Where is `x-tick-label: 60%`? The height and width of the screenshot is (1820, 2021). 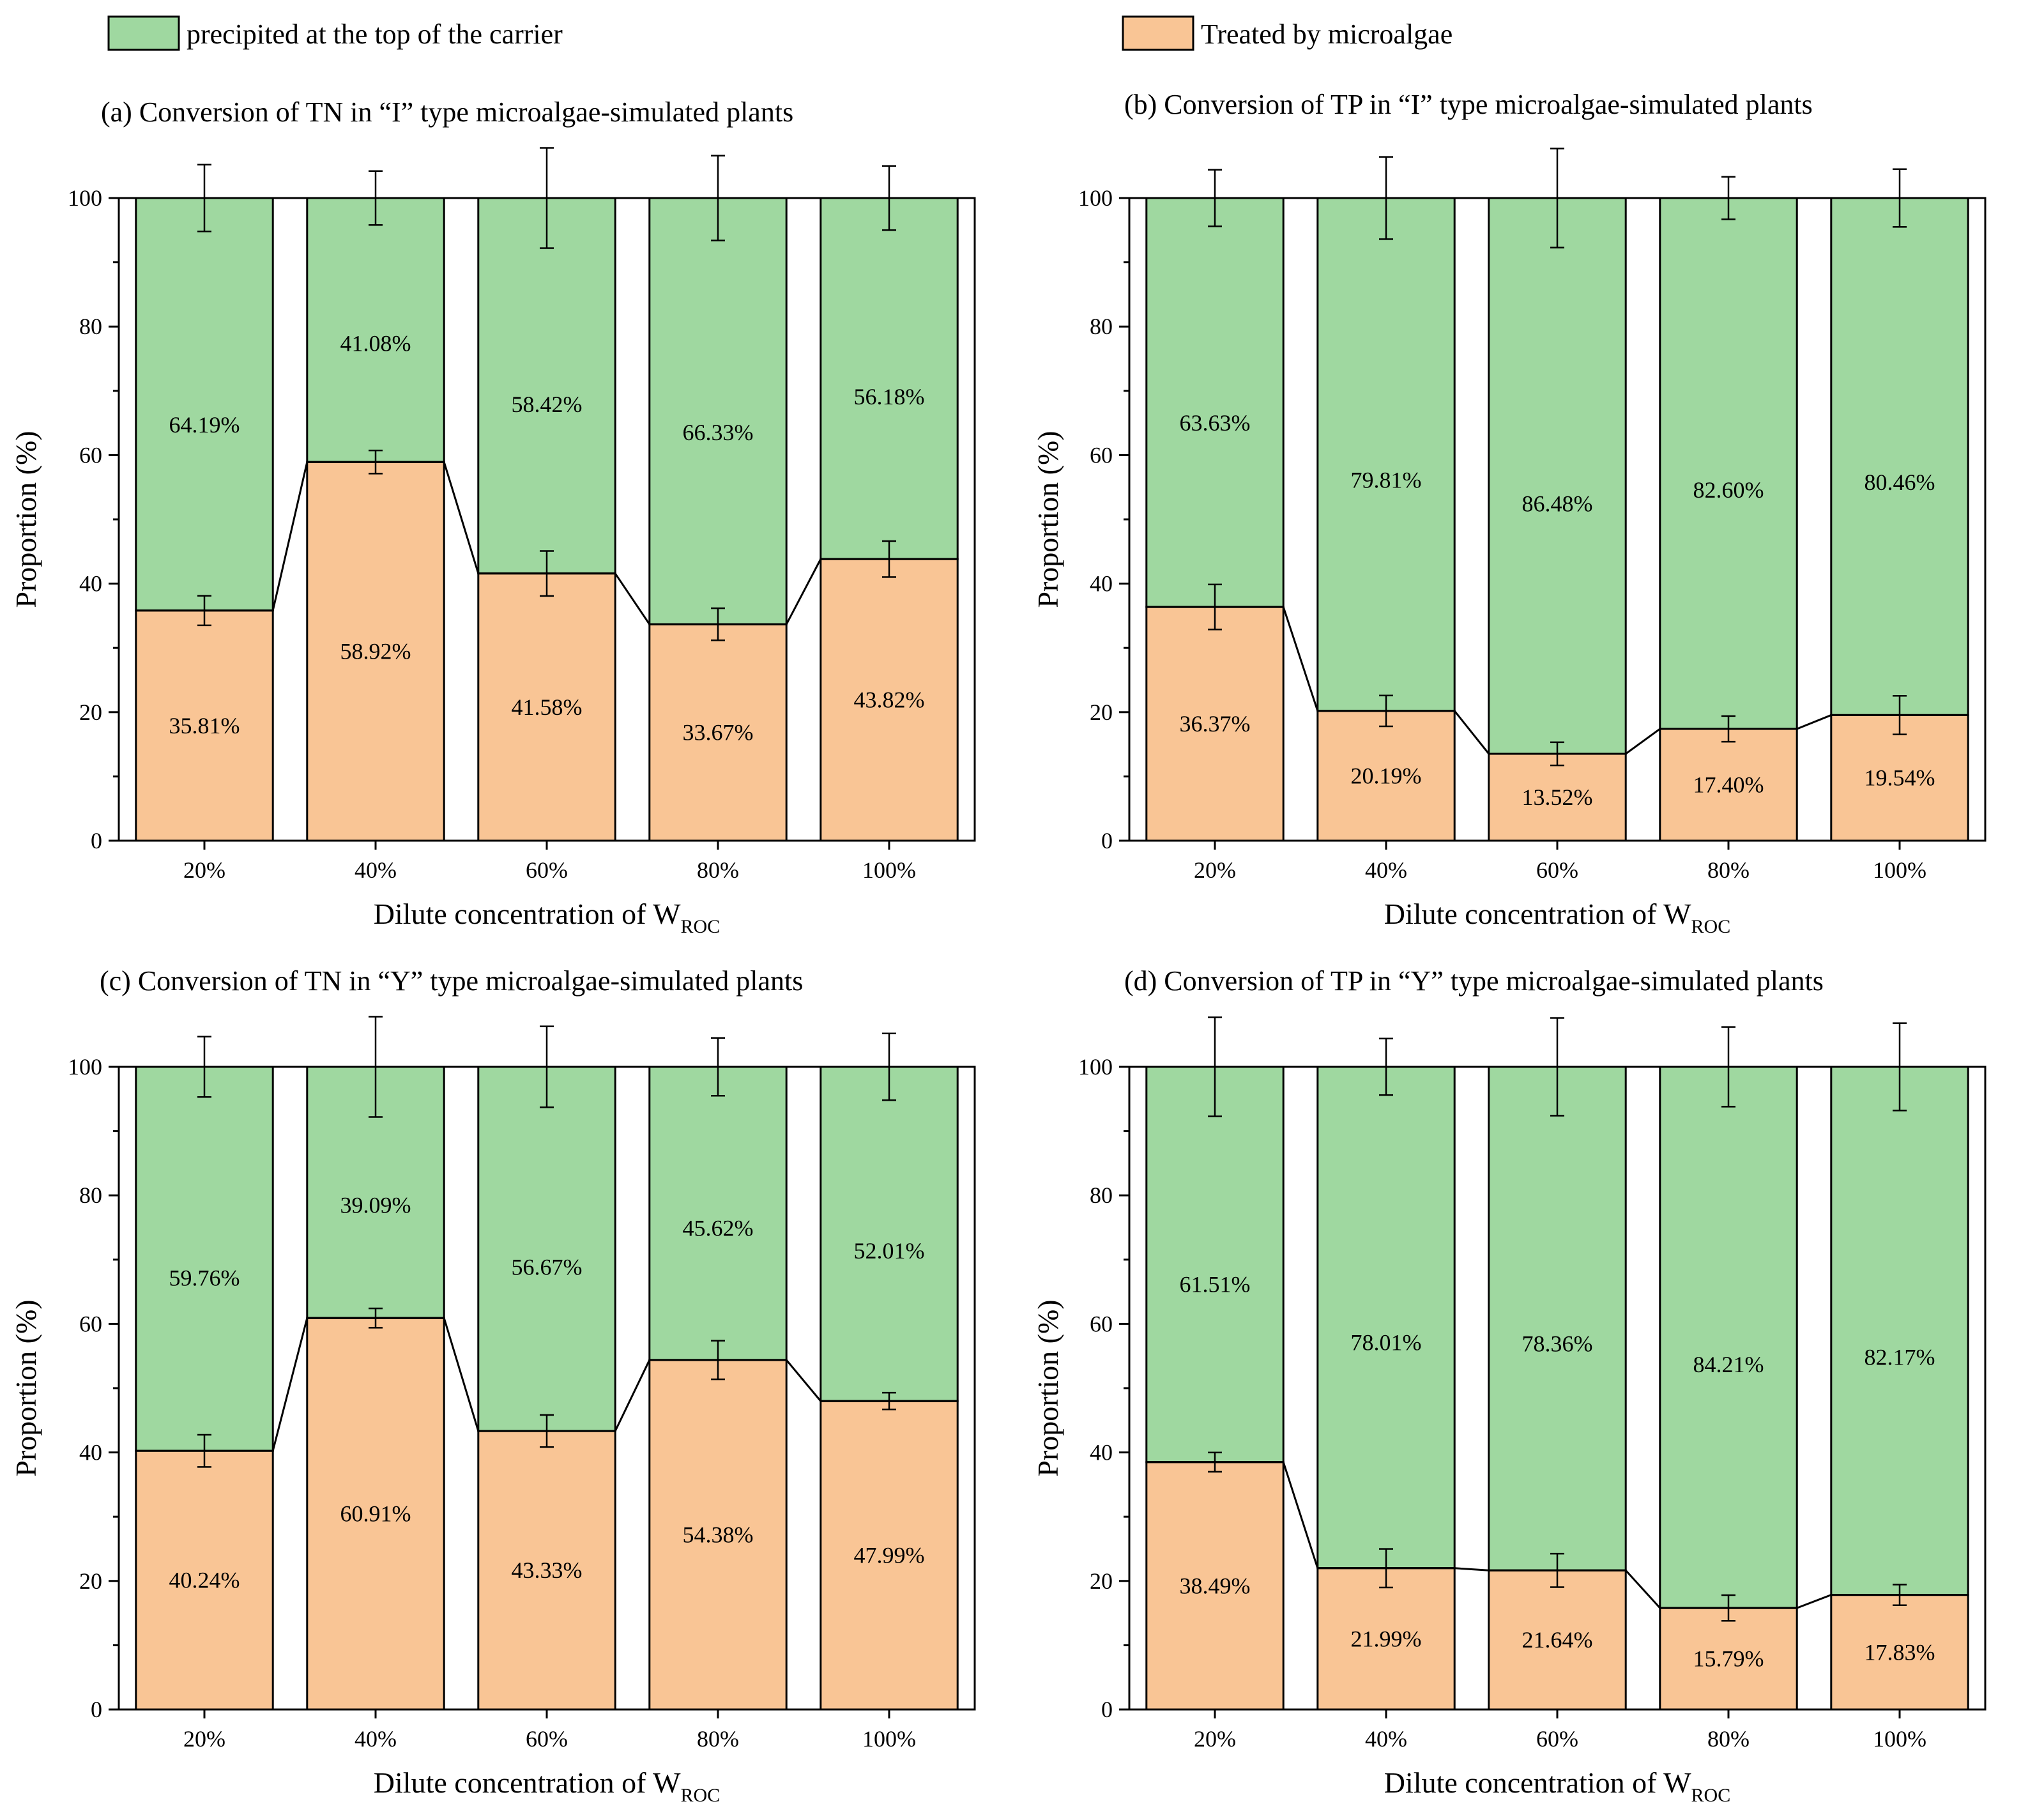 x-tick-label: 60% is located at coordinates (1557, 870).